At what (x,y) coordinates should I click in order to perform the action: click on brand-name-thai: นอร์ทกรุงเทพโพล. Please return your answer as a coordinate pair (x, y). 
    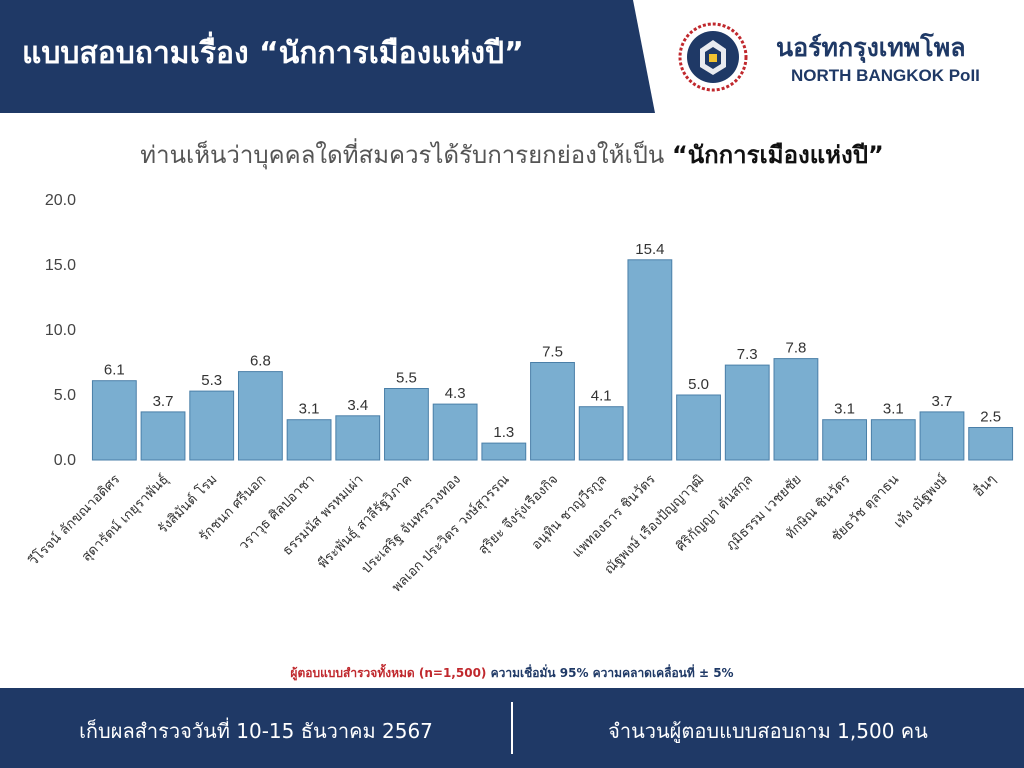
    Looking at the image, I should click on (871, 47).